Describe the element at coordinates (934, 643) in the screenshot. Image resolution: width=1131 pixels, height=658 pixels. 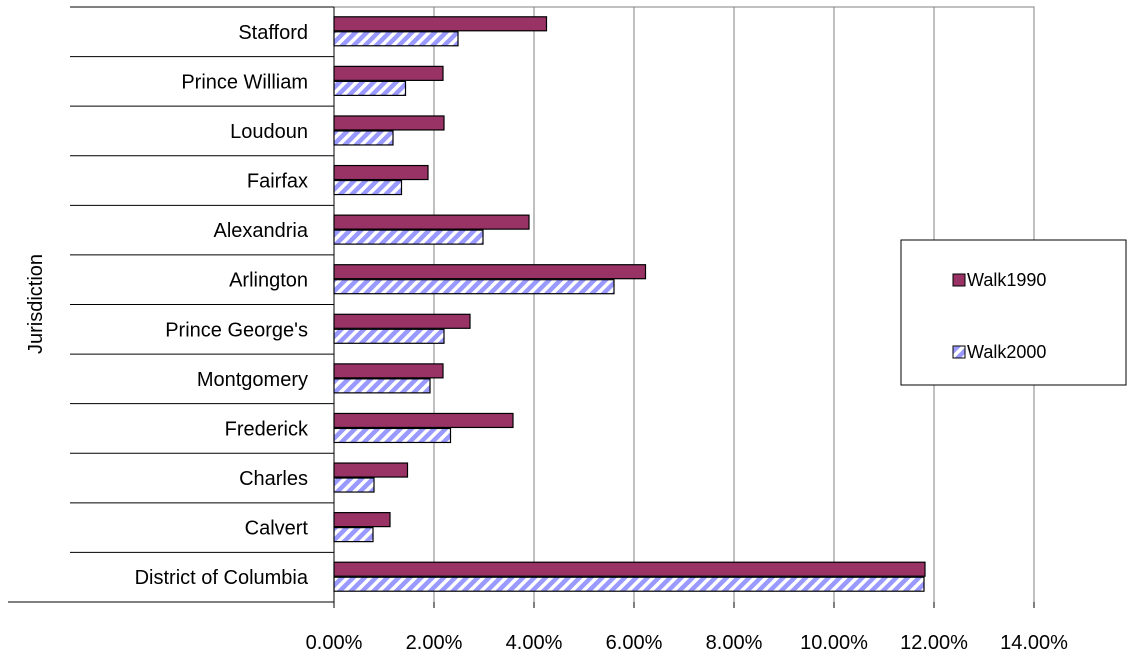
I see `x-tick-label: 12.00%` at that location.